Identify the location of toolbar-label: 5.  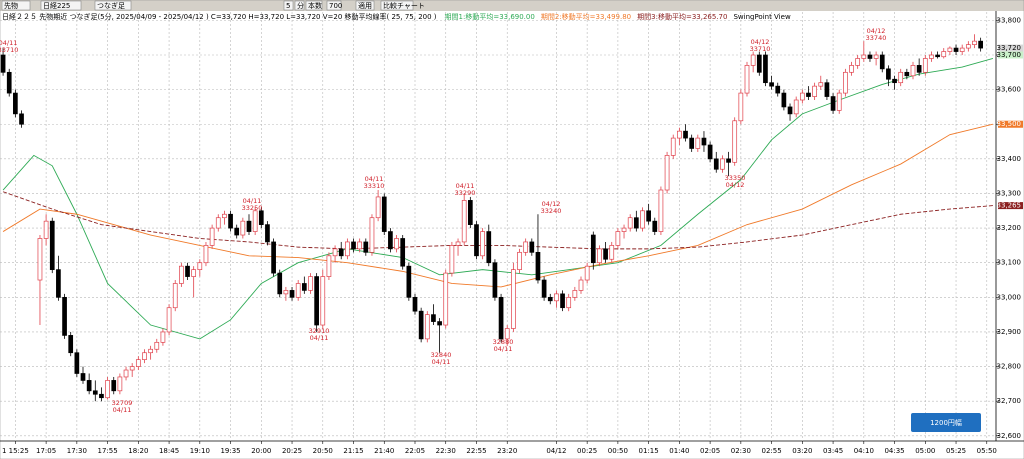
(288, 6).